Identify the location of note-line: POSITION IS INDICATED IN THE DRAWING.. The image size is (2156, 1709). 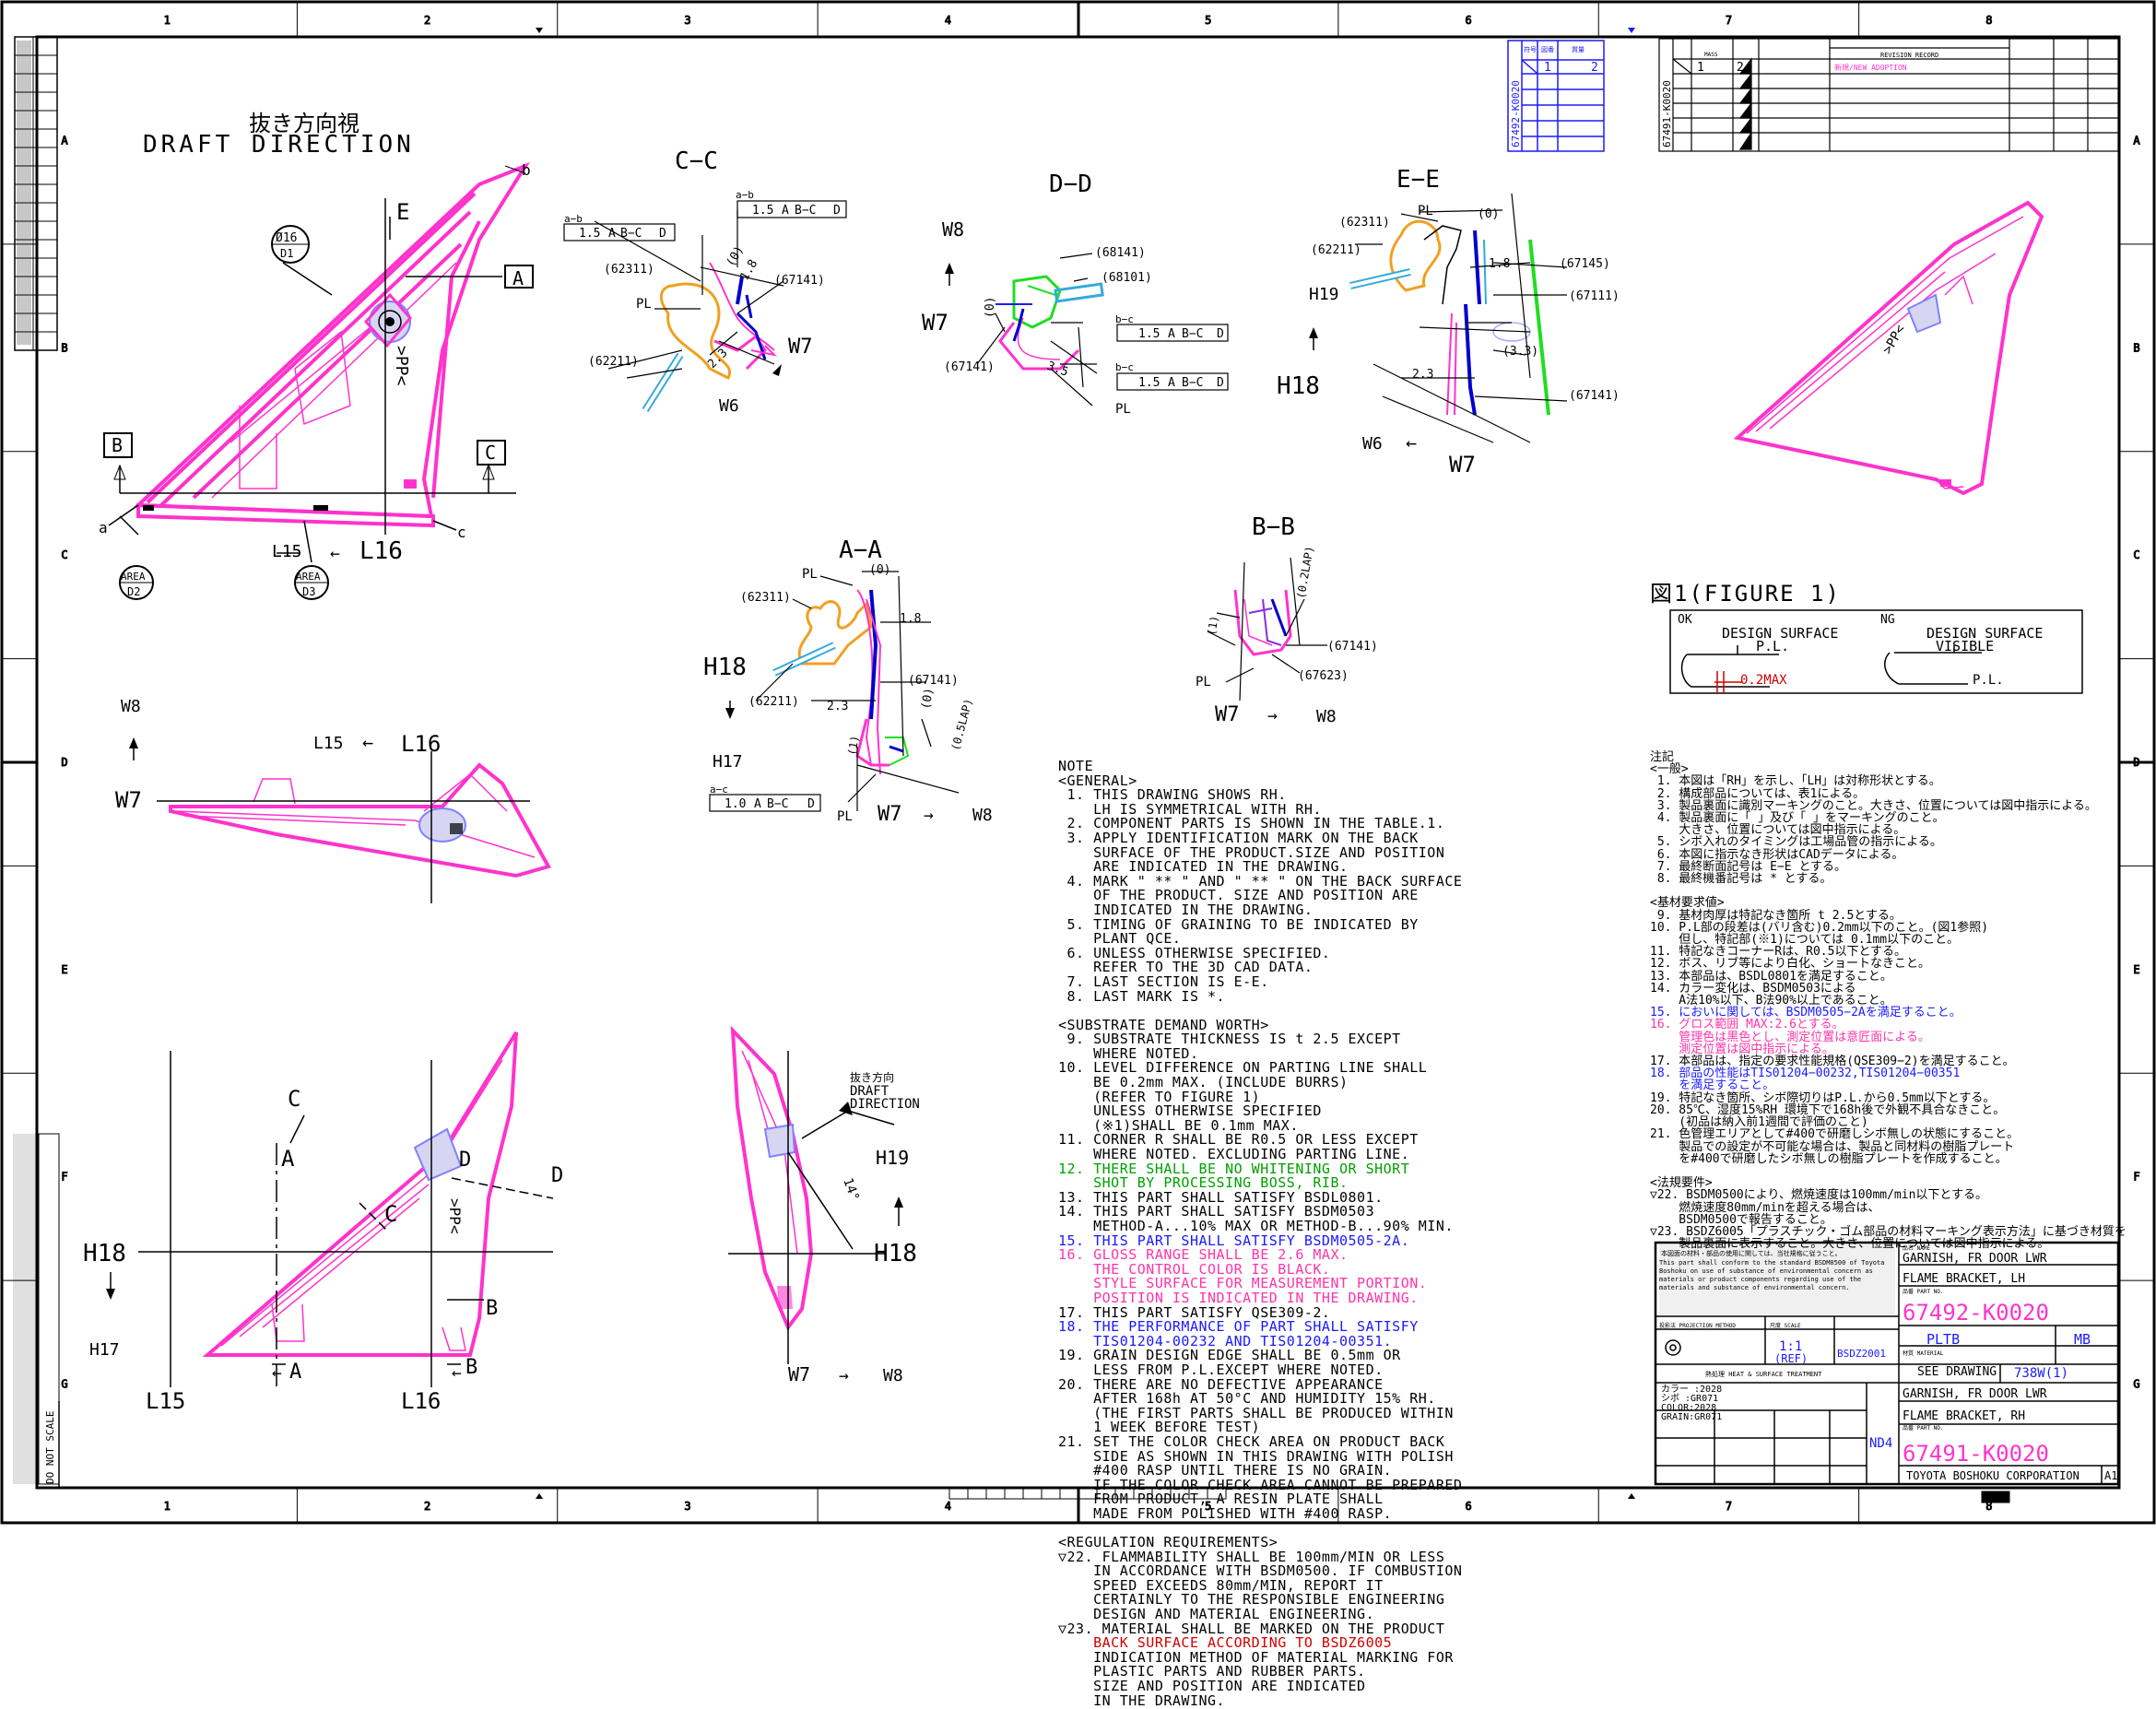
(1238, 1297).